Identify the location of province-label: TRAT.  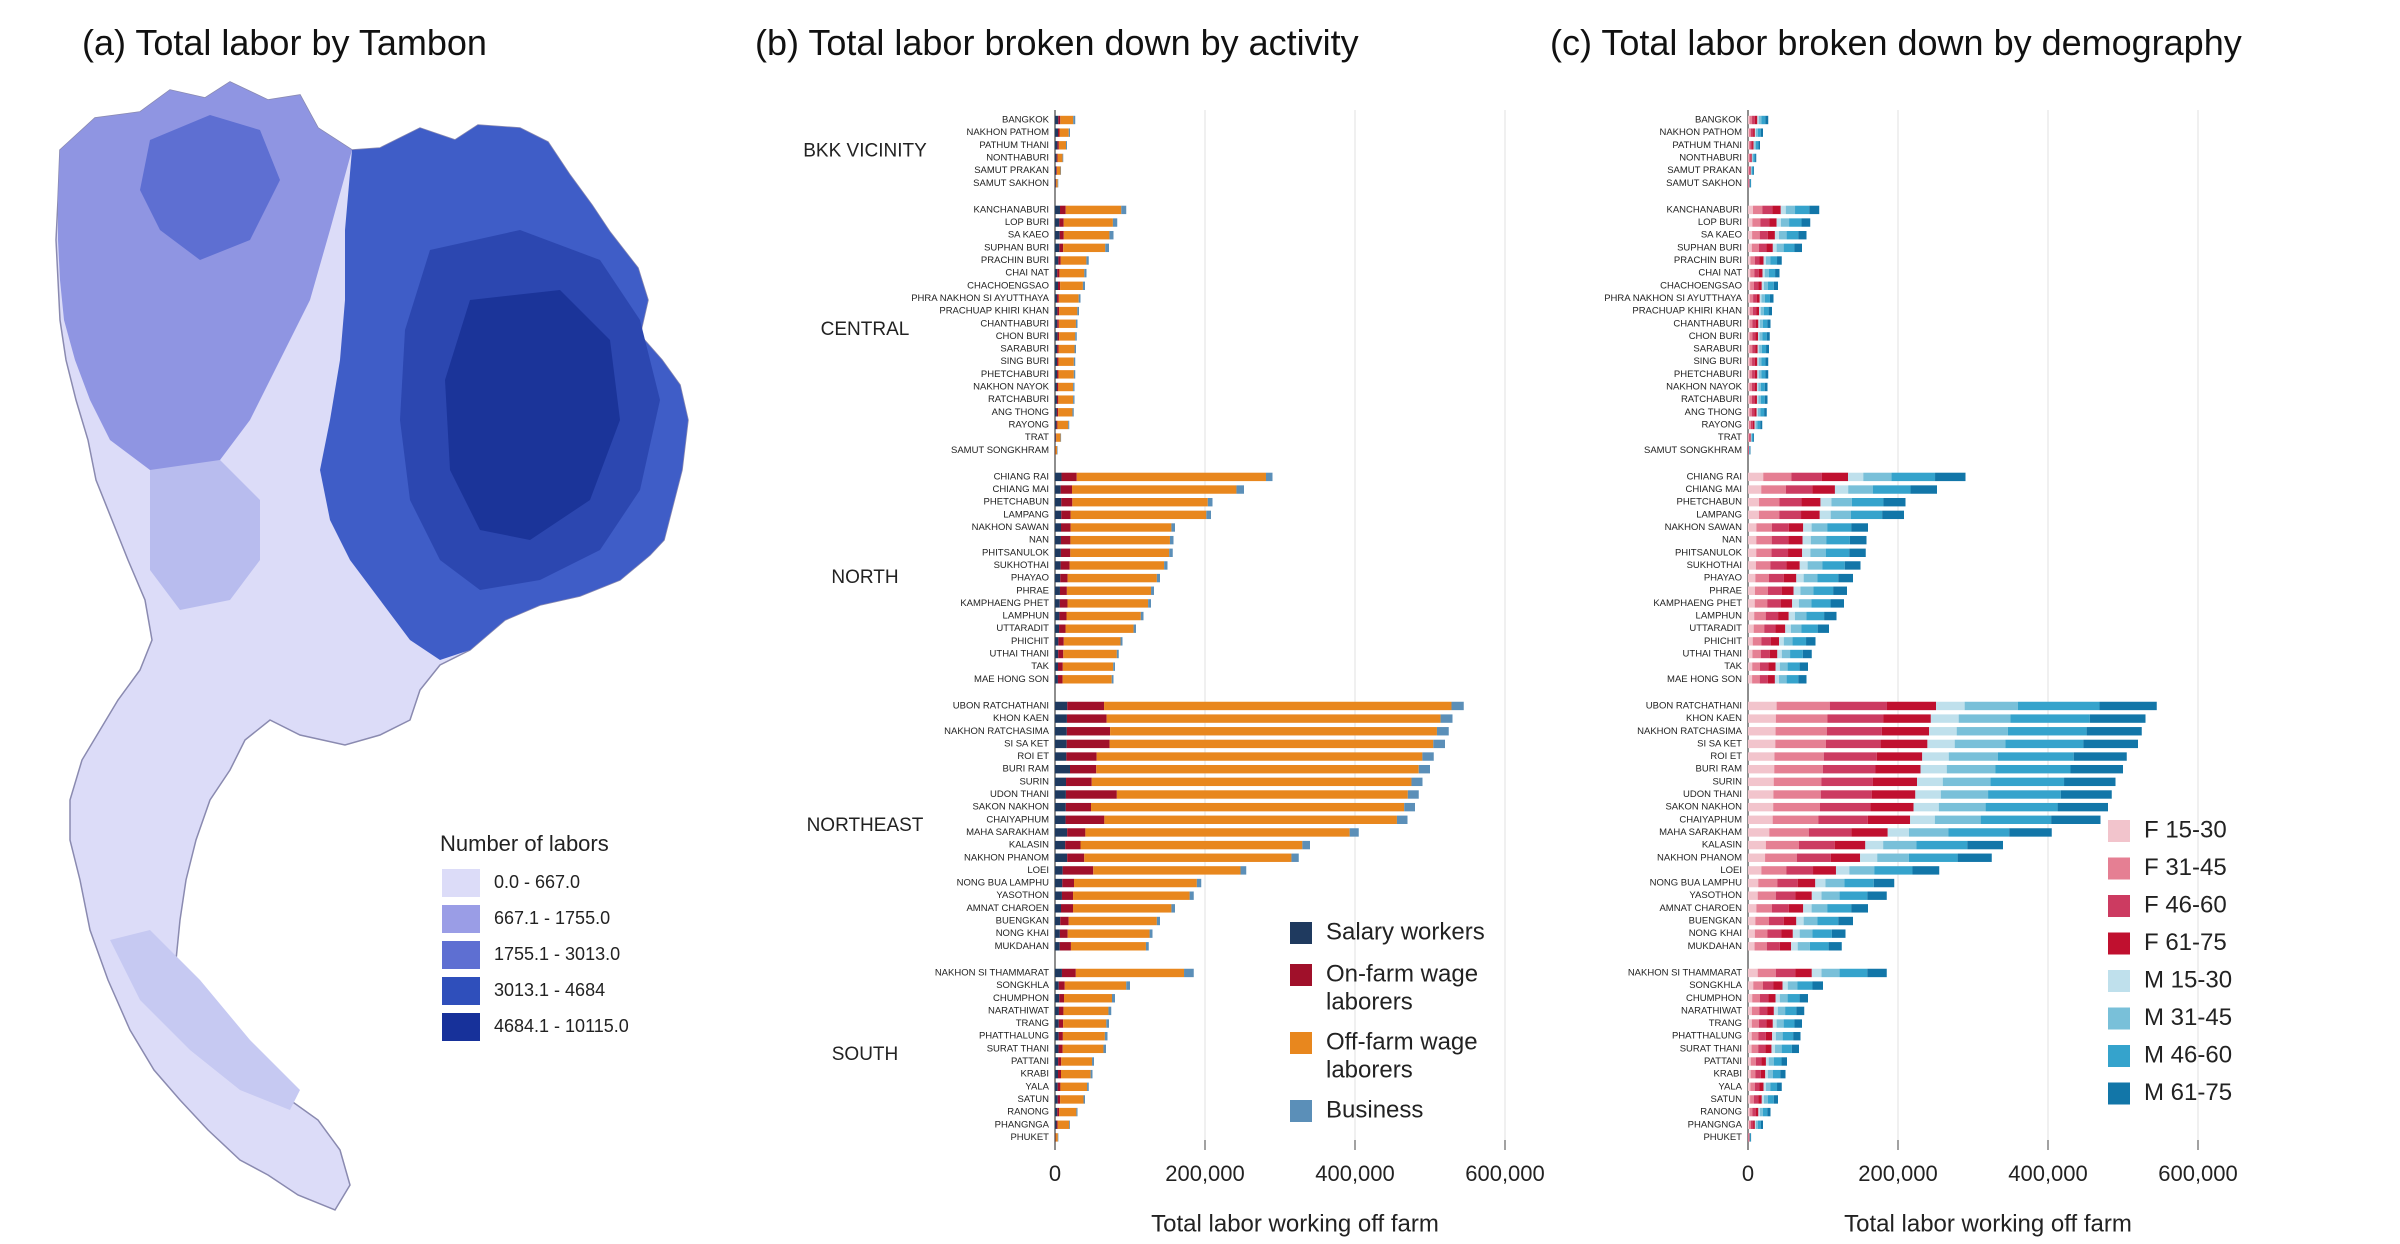
(1730, 437).